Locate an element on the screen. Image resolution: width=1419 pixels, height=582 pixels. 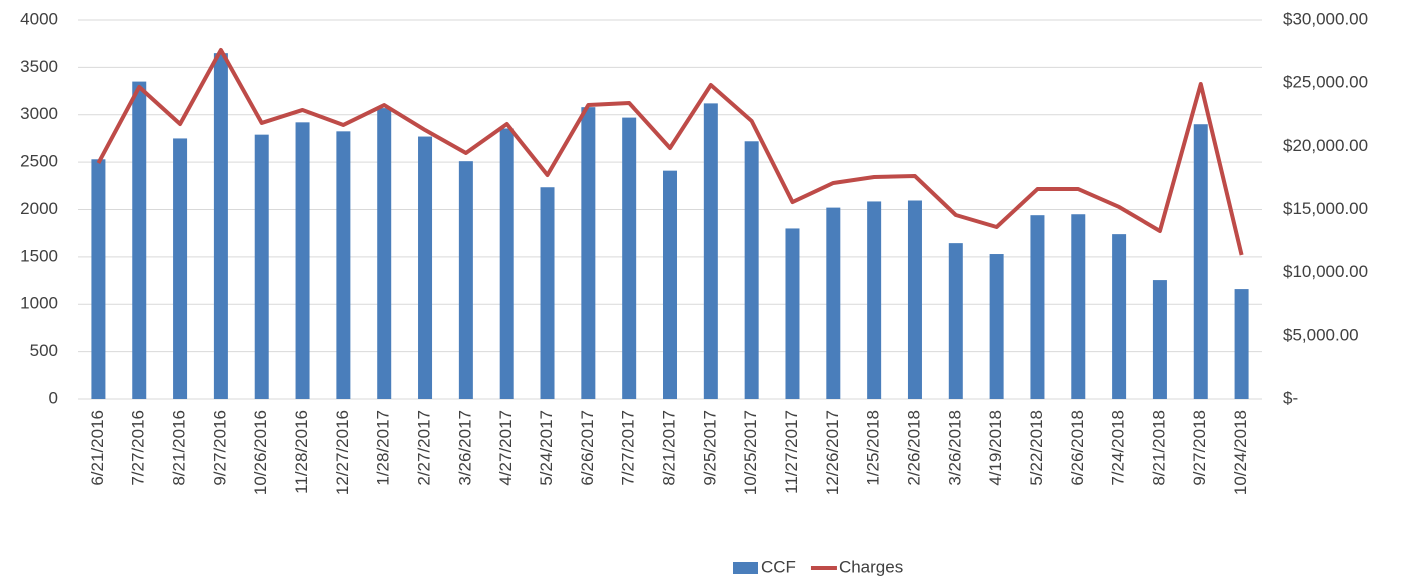
x-tick-label: 6/26/2018 is located at coordinates (1077, 448).